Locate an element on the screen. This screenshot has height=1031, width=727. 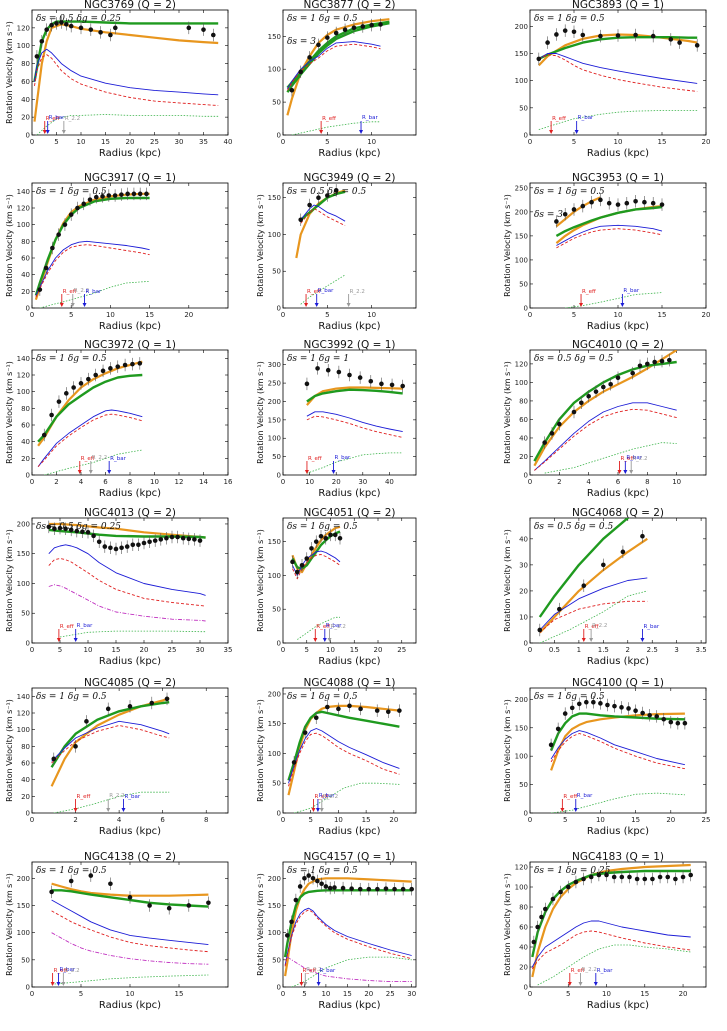
delta-annotation: δs = 0.5 δg = 0.5 is located at coordinates (327, 192).